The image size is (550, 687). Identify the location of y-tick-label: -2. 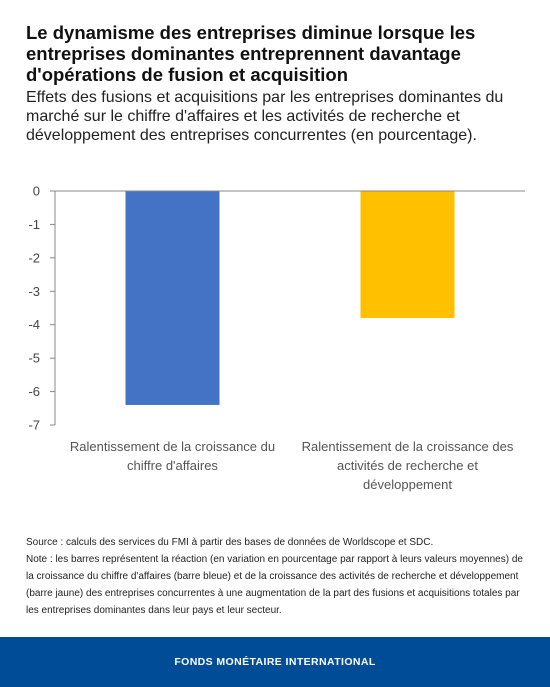
(34, 257).